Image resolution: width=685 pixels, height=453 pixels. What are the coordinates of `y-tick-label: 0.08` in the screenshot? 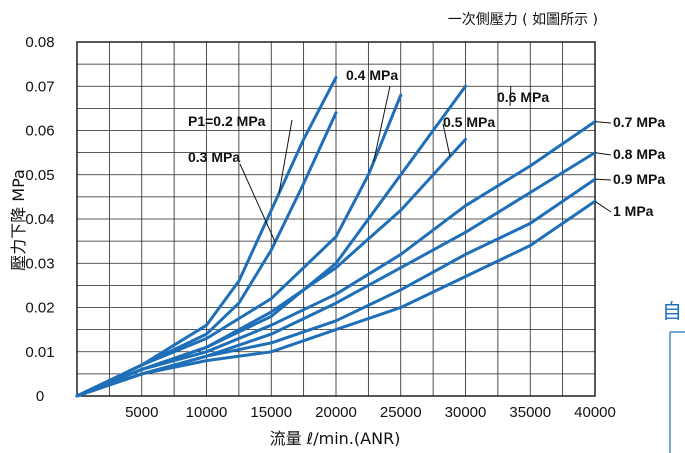 It's located at (39, 42).